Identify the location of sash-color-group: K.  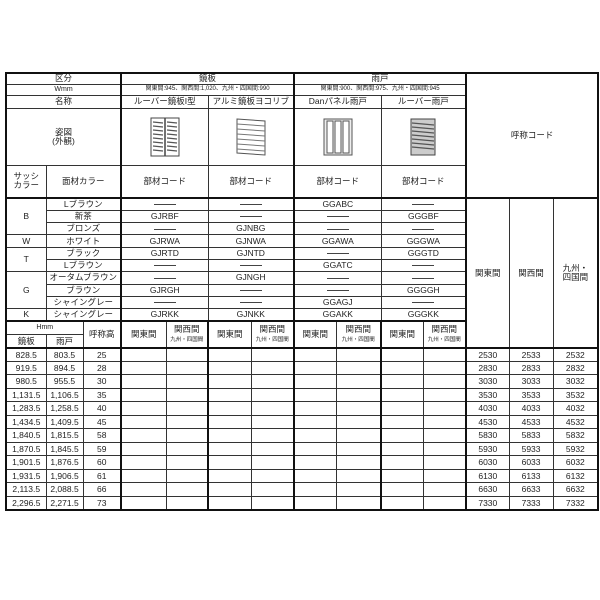
(26, 315).